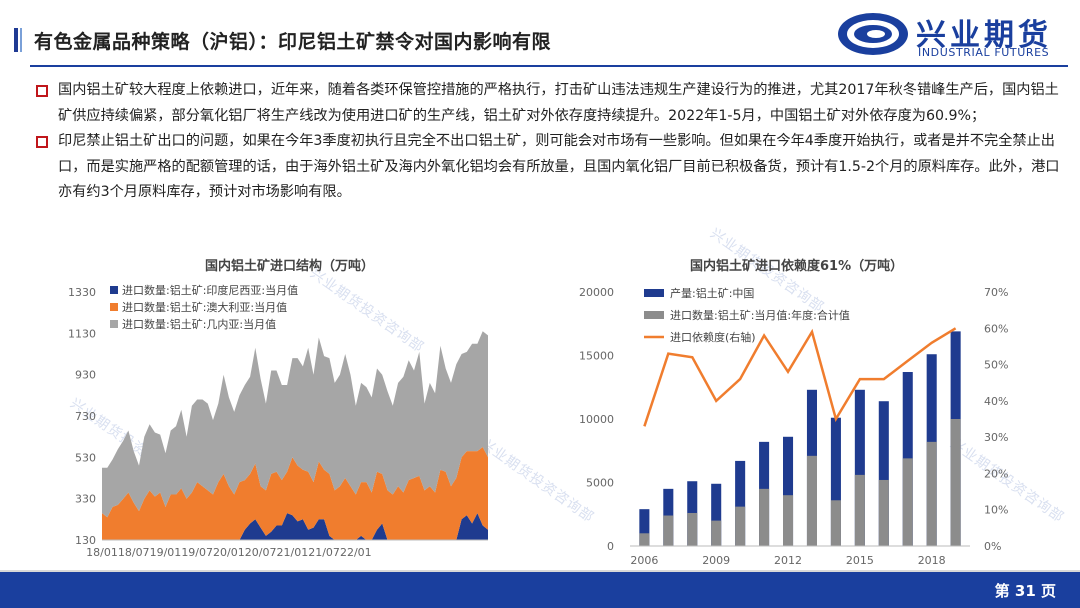 Image resolution: width=1080 pixels, height=608 pixels. I want to click on chart2-legend-label: 进口数量:铝土矿:当月值:年度:合计值, so click(760, 315).